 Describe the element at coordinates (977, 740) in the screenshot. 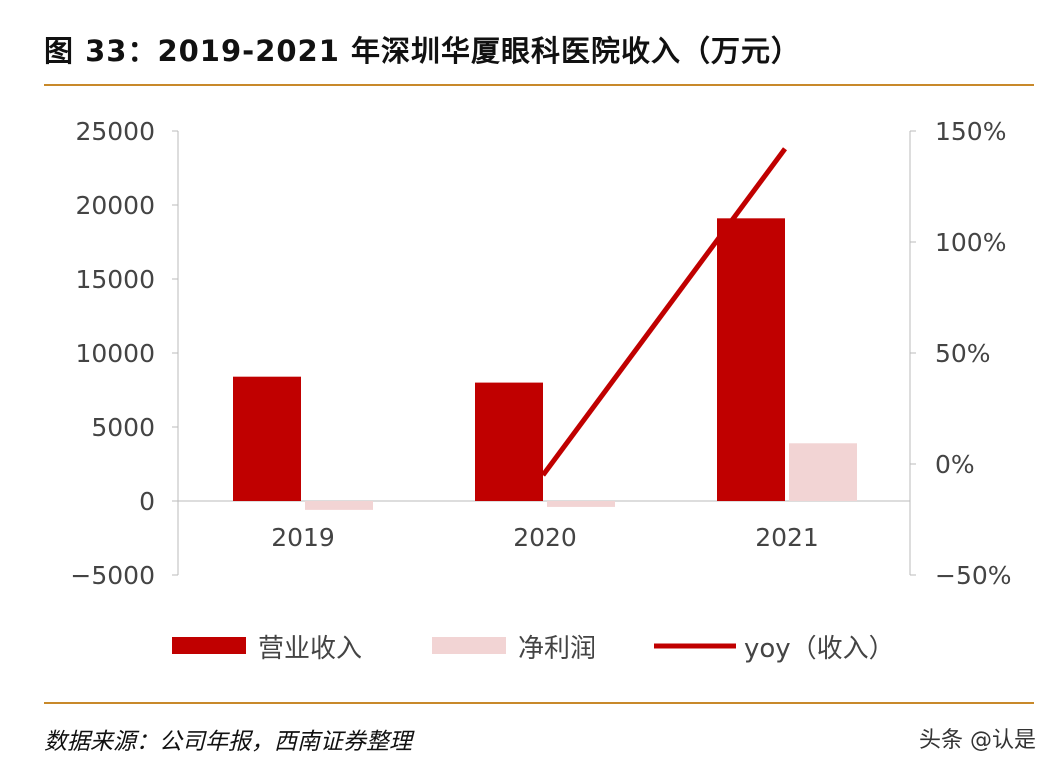

I see `watermark: 头条 @认是` at that location.